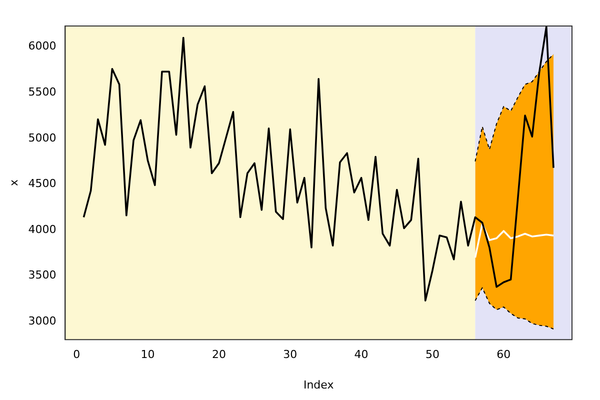 The image size is (600, 400). What do you see at coordinates (42, 275) in the screenshot?
I see `y-tick-label: 3500` at bounding box center [42, 275].